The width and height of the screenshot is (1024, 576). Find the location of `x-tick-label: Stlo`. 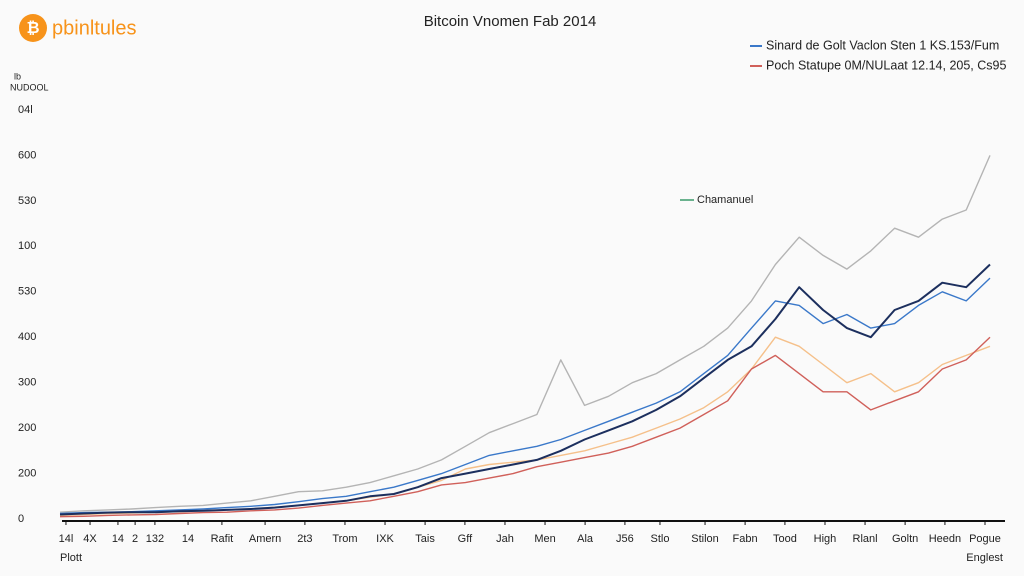

x-tick-label: Stlo is located at coordinates (659, 539).